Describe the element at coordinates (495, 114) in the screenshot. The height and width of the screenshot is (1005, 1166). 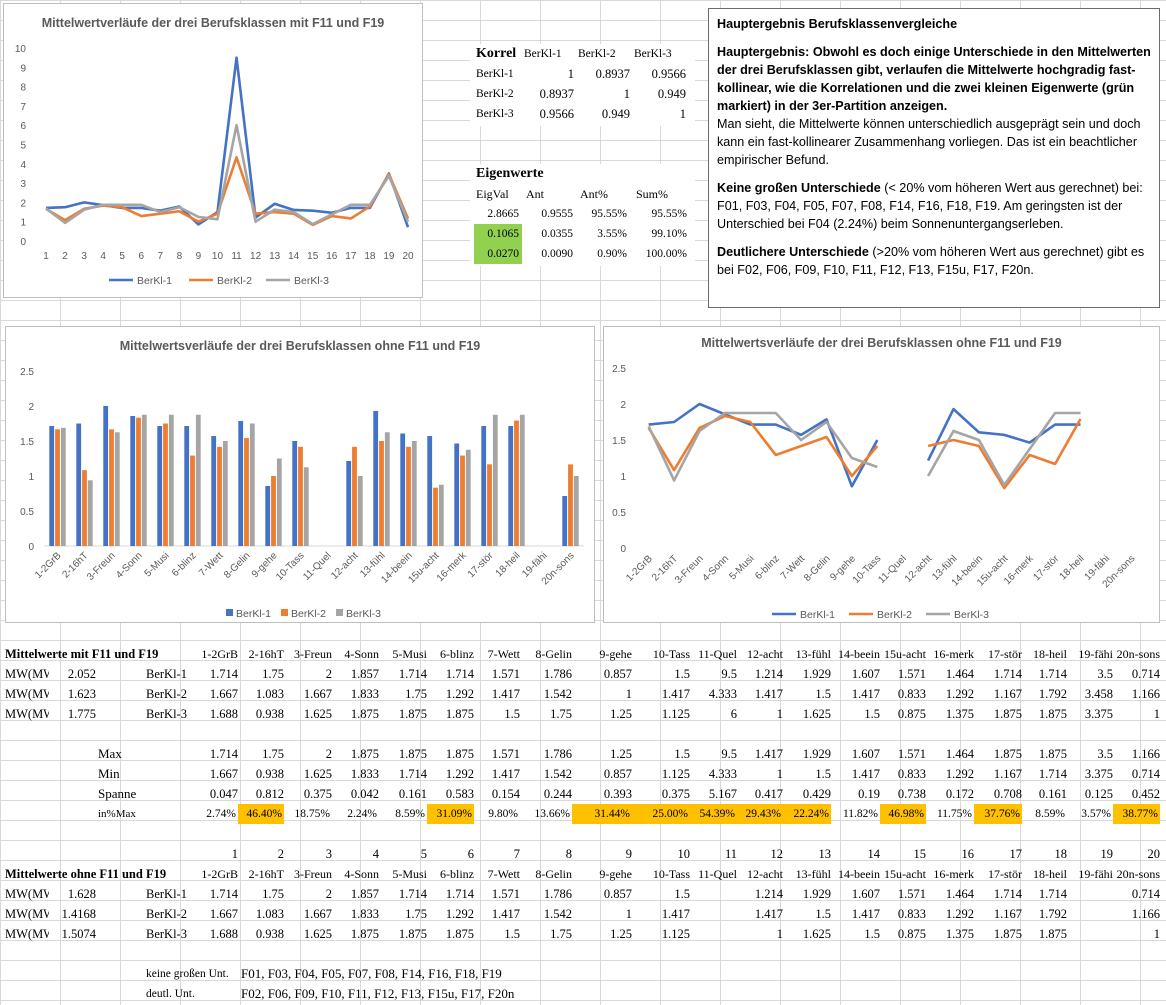
I see `korrel-row-label: BerKl-3` at that location.